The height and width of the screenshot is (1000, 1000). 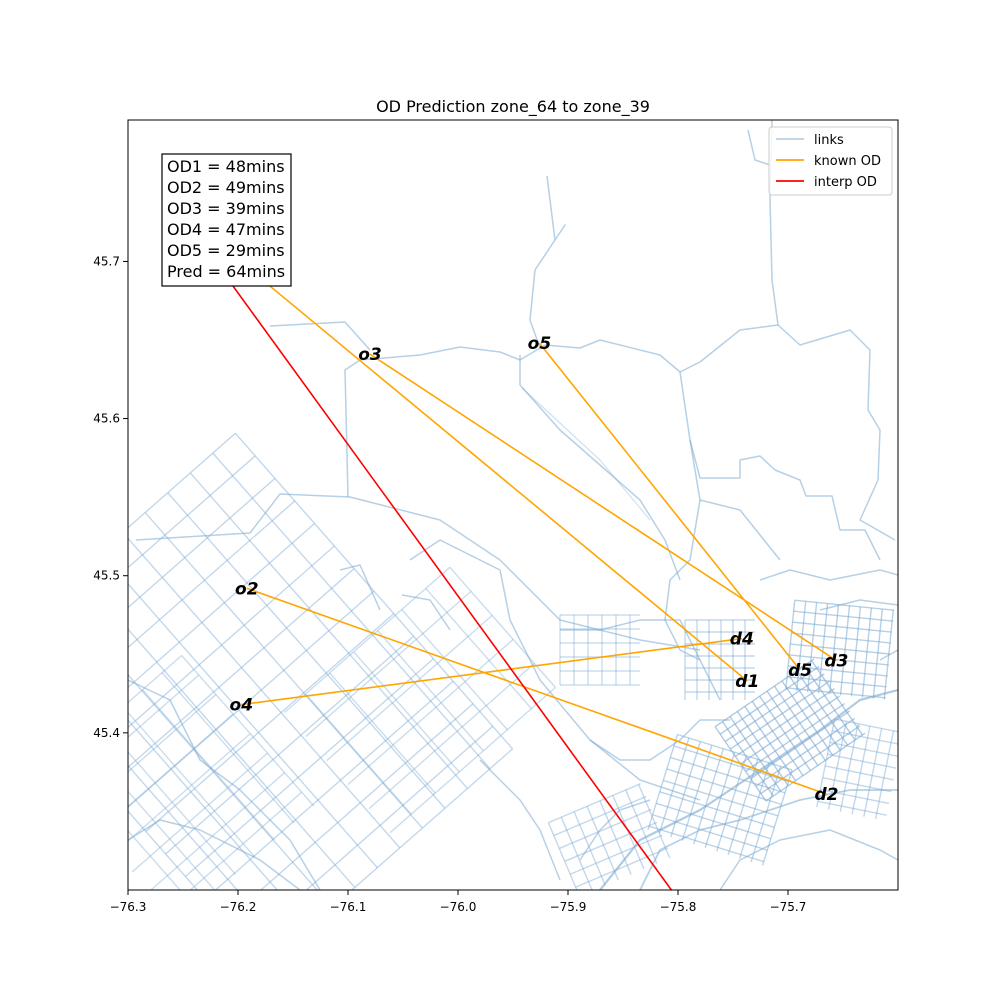 What do you see at coordinates (238, 907) in the screenshot?
I see `x-tick-label: −76.2` at bounding box center [238, 907].